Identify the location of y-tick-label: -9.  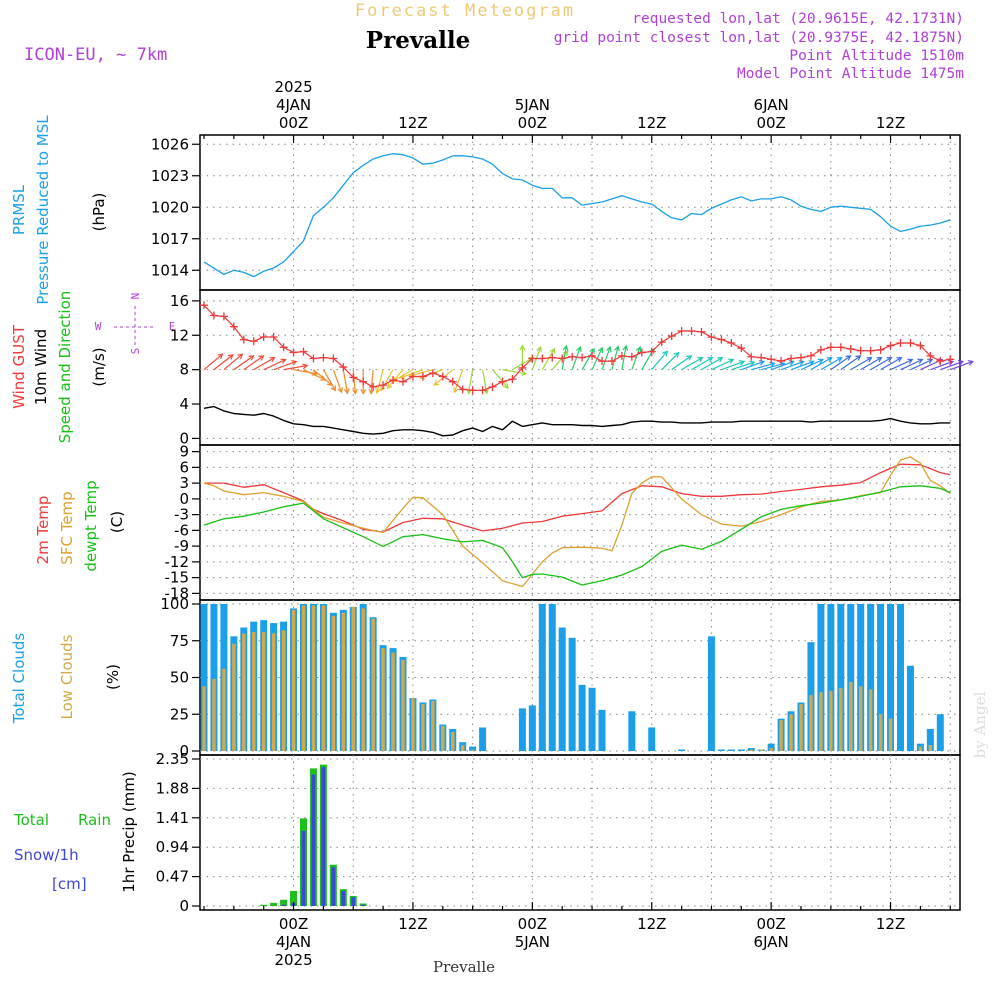
(181, 546).